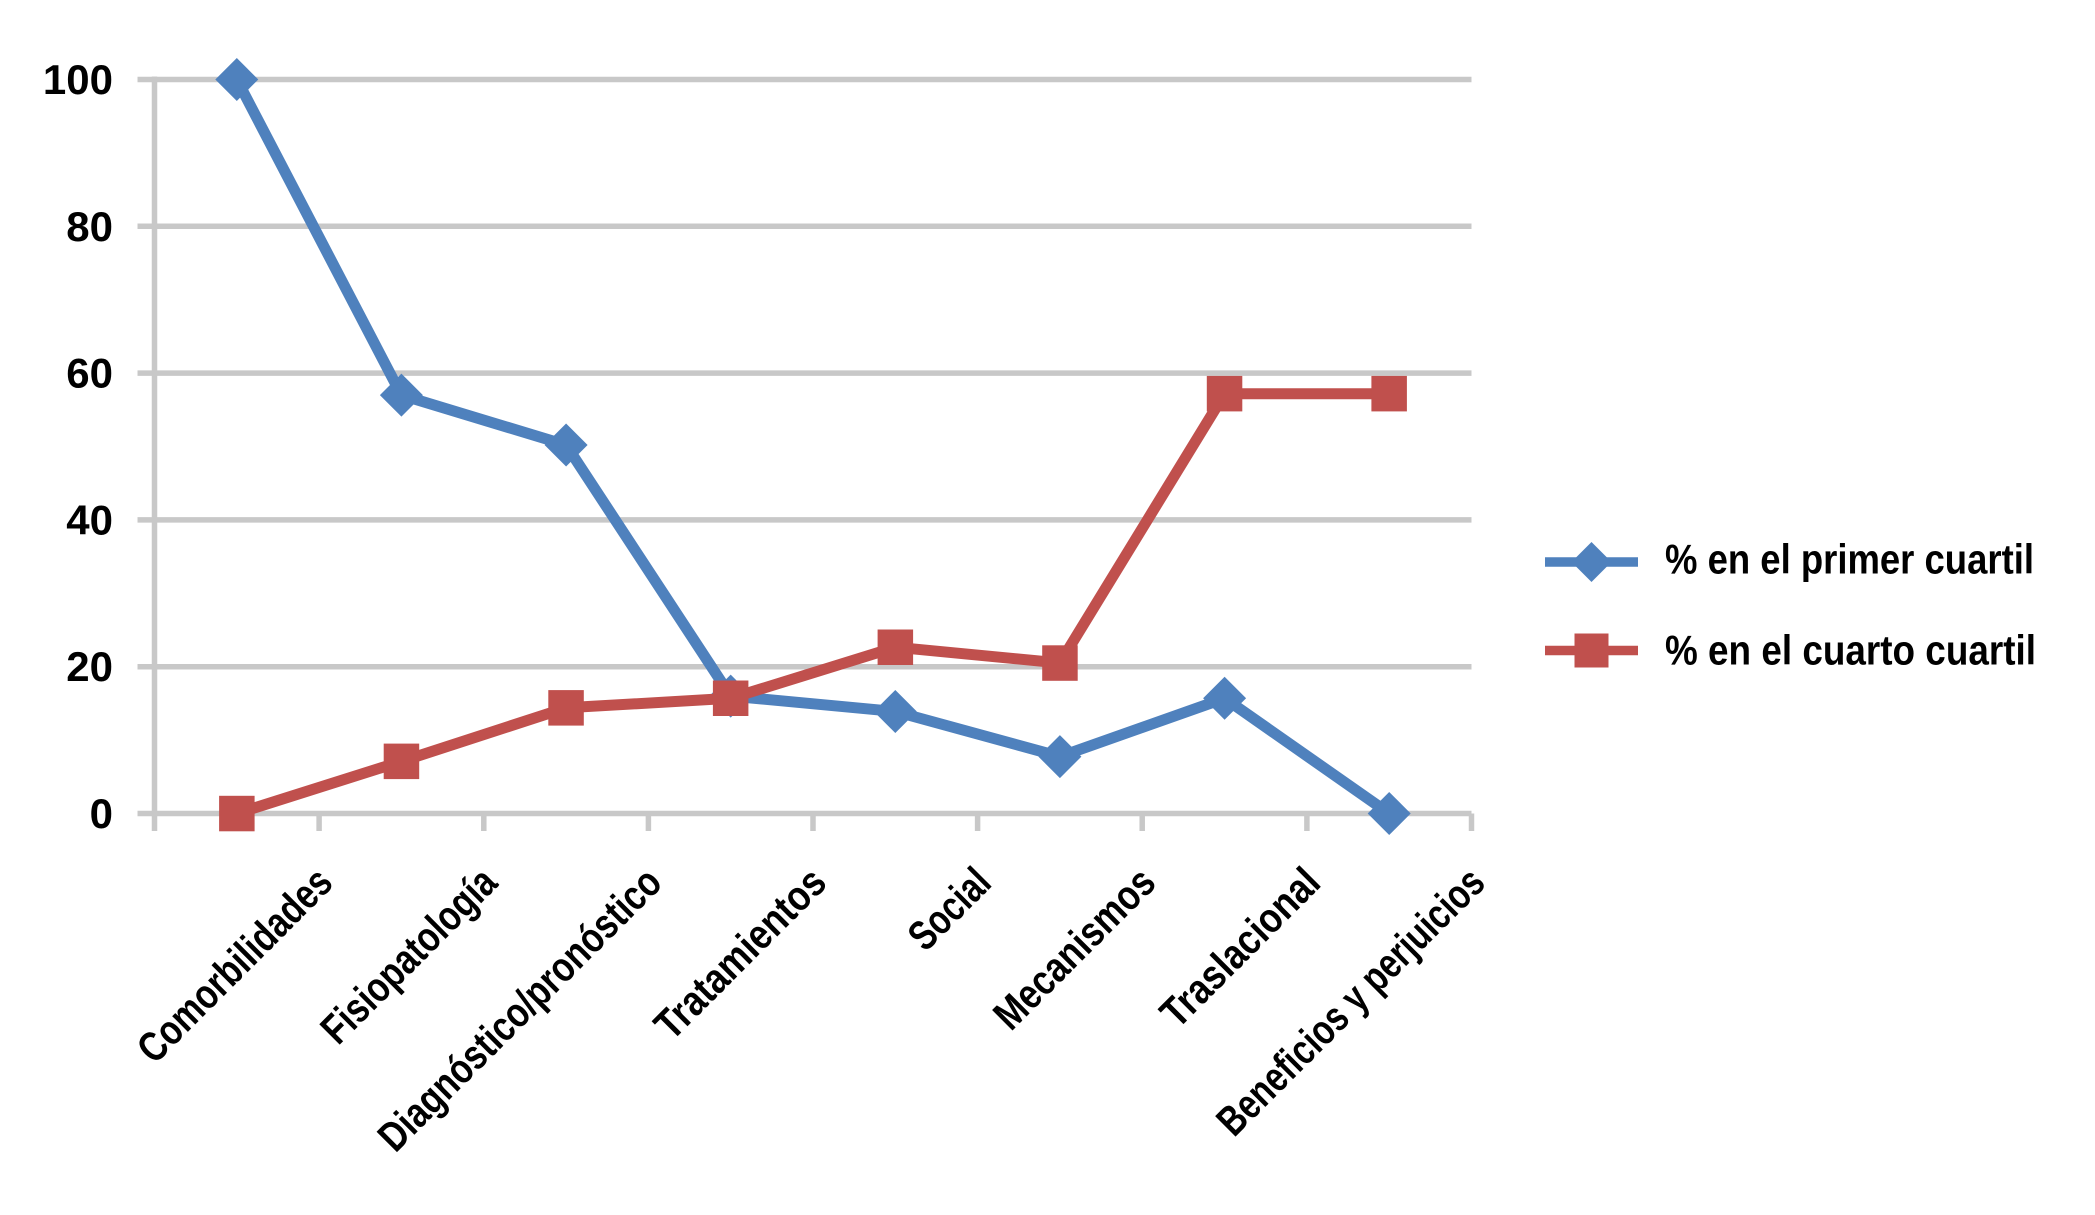 The width and height of the screenshot is (2095, 1215). Describe the element at coordinates (89, 373) in the screenshot. I see `svg-text: 60` at that location.